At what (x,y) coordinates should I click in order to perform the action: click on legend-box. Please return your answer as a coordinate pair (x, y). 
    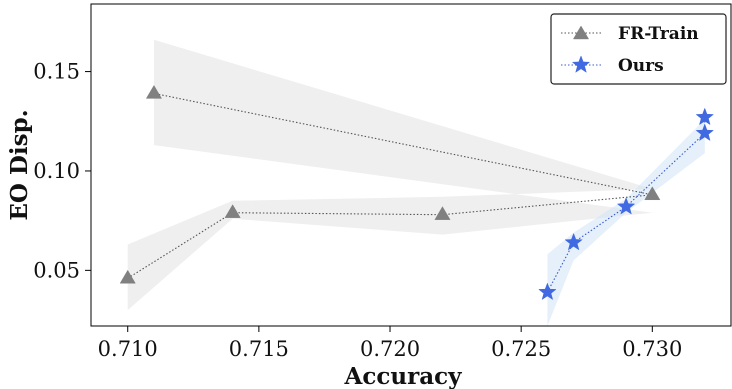
    Looking at the image, I should click on (638, 49).